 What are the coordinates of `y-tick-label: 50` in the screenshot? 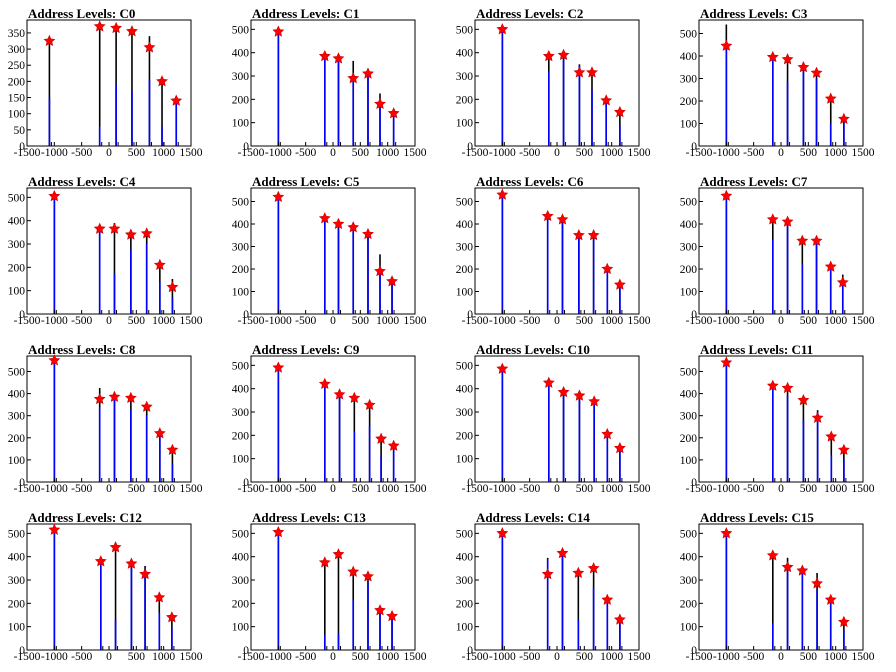 It's located at (20, 131).